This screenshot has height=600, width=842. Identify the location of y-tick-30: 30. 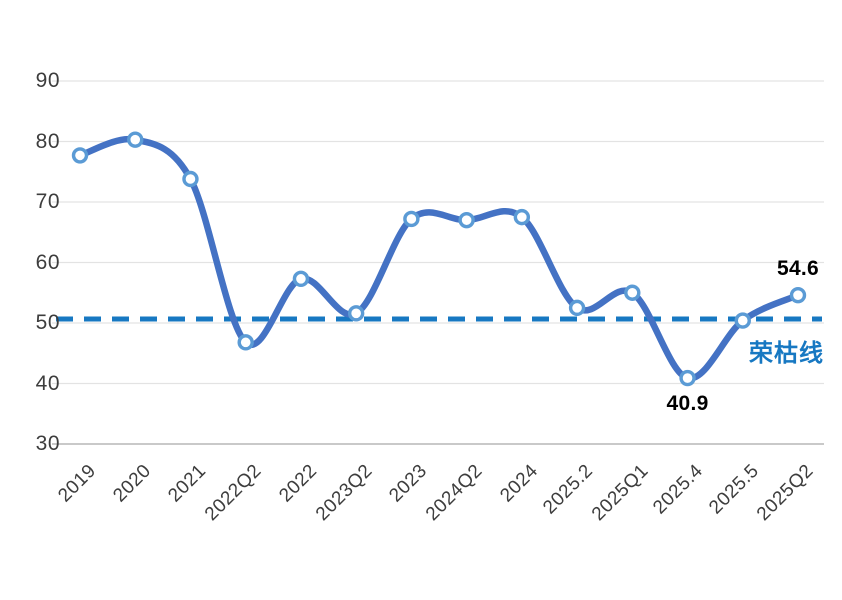
(47, 443).